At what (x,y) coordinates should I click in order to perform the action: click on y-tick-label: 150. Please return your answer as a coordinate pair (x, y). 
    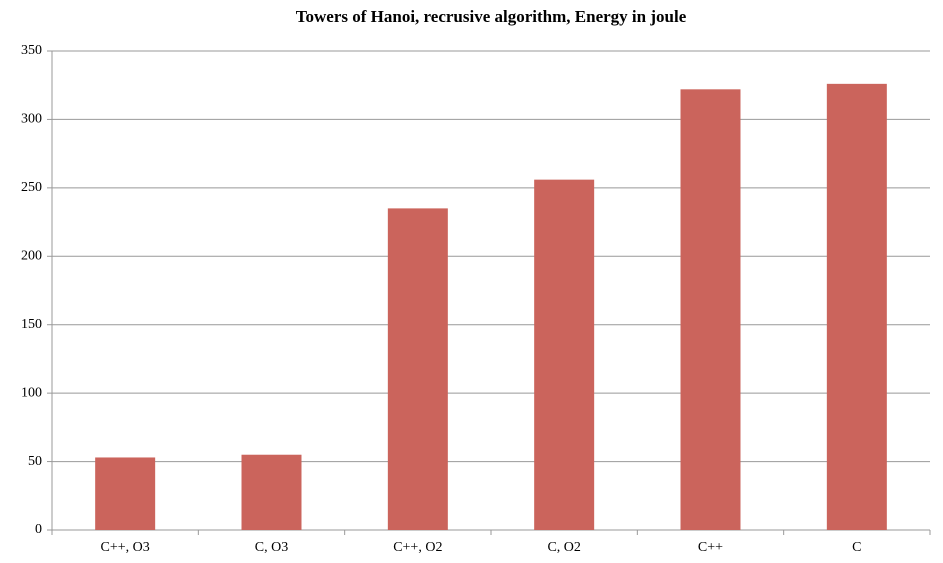
    Looking at the image, I should click on (31, 324).